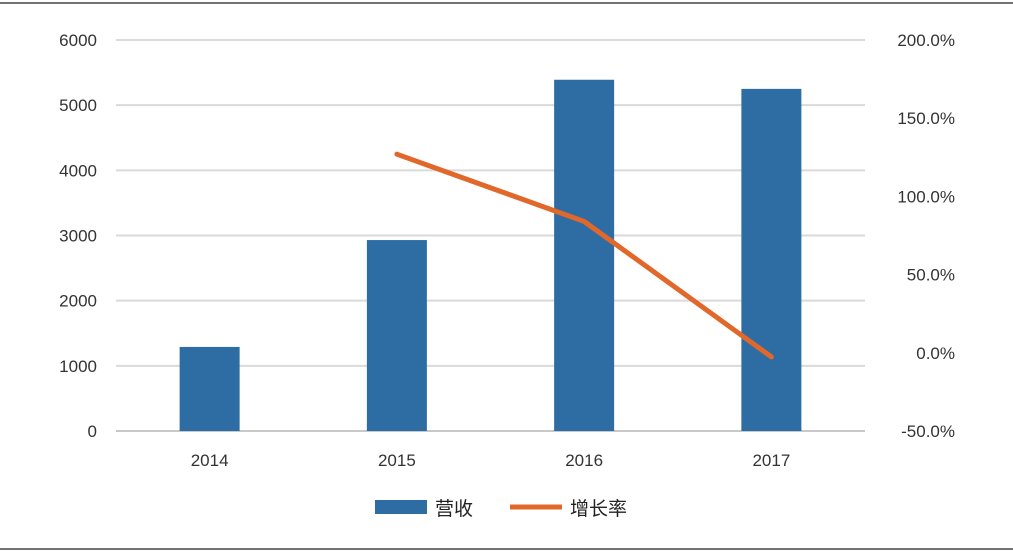 The width and height of the screenshot is (1013, 555). I want to click on bar-2017, so click(771, 259).